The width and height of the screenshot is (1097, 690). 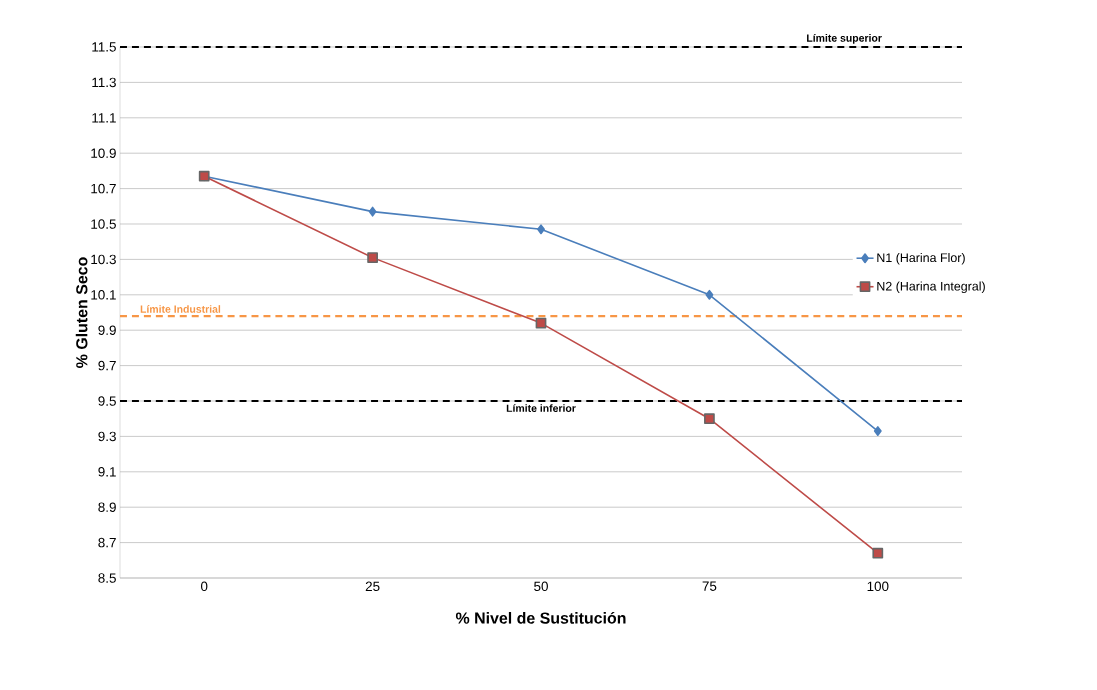 What do you see at coordinates (709, 586) in the screenshot?
I see `x-tick-label: 75` at bounding box center [709, 586].